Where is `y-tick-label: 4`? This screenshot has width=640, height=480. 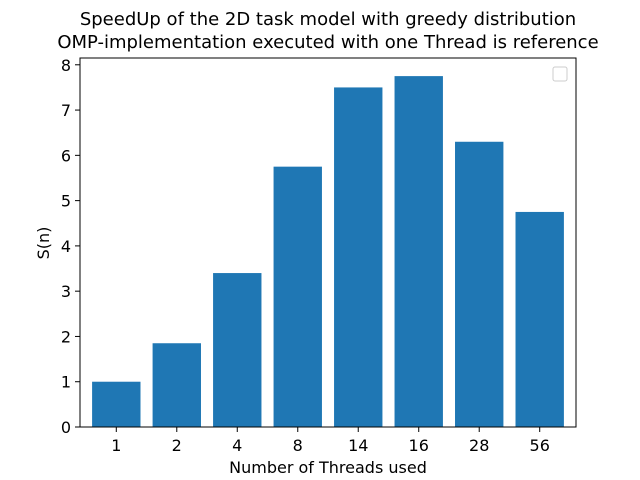 y-tick-label: 4 is located at coordinates (66, 246).